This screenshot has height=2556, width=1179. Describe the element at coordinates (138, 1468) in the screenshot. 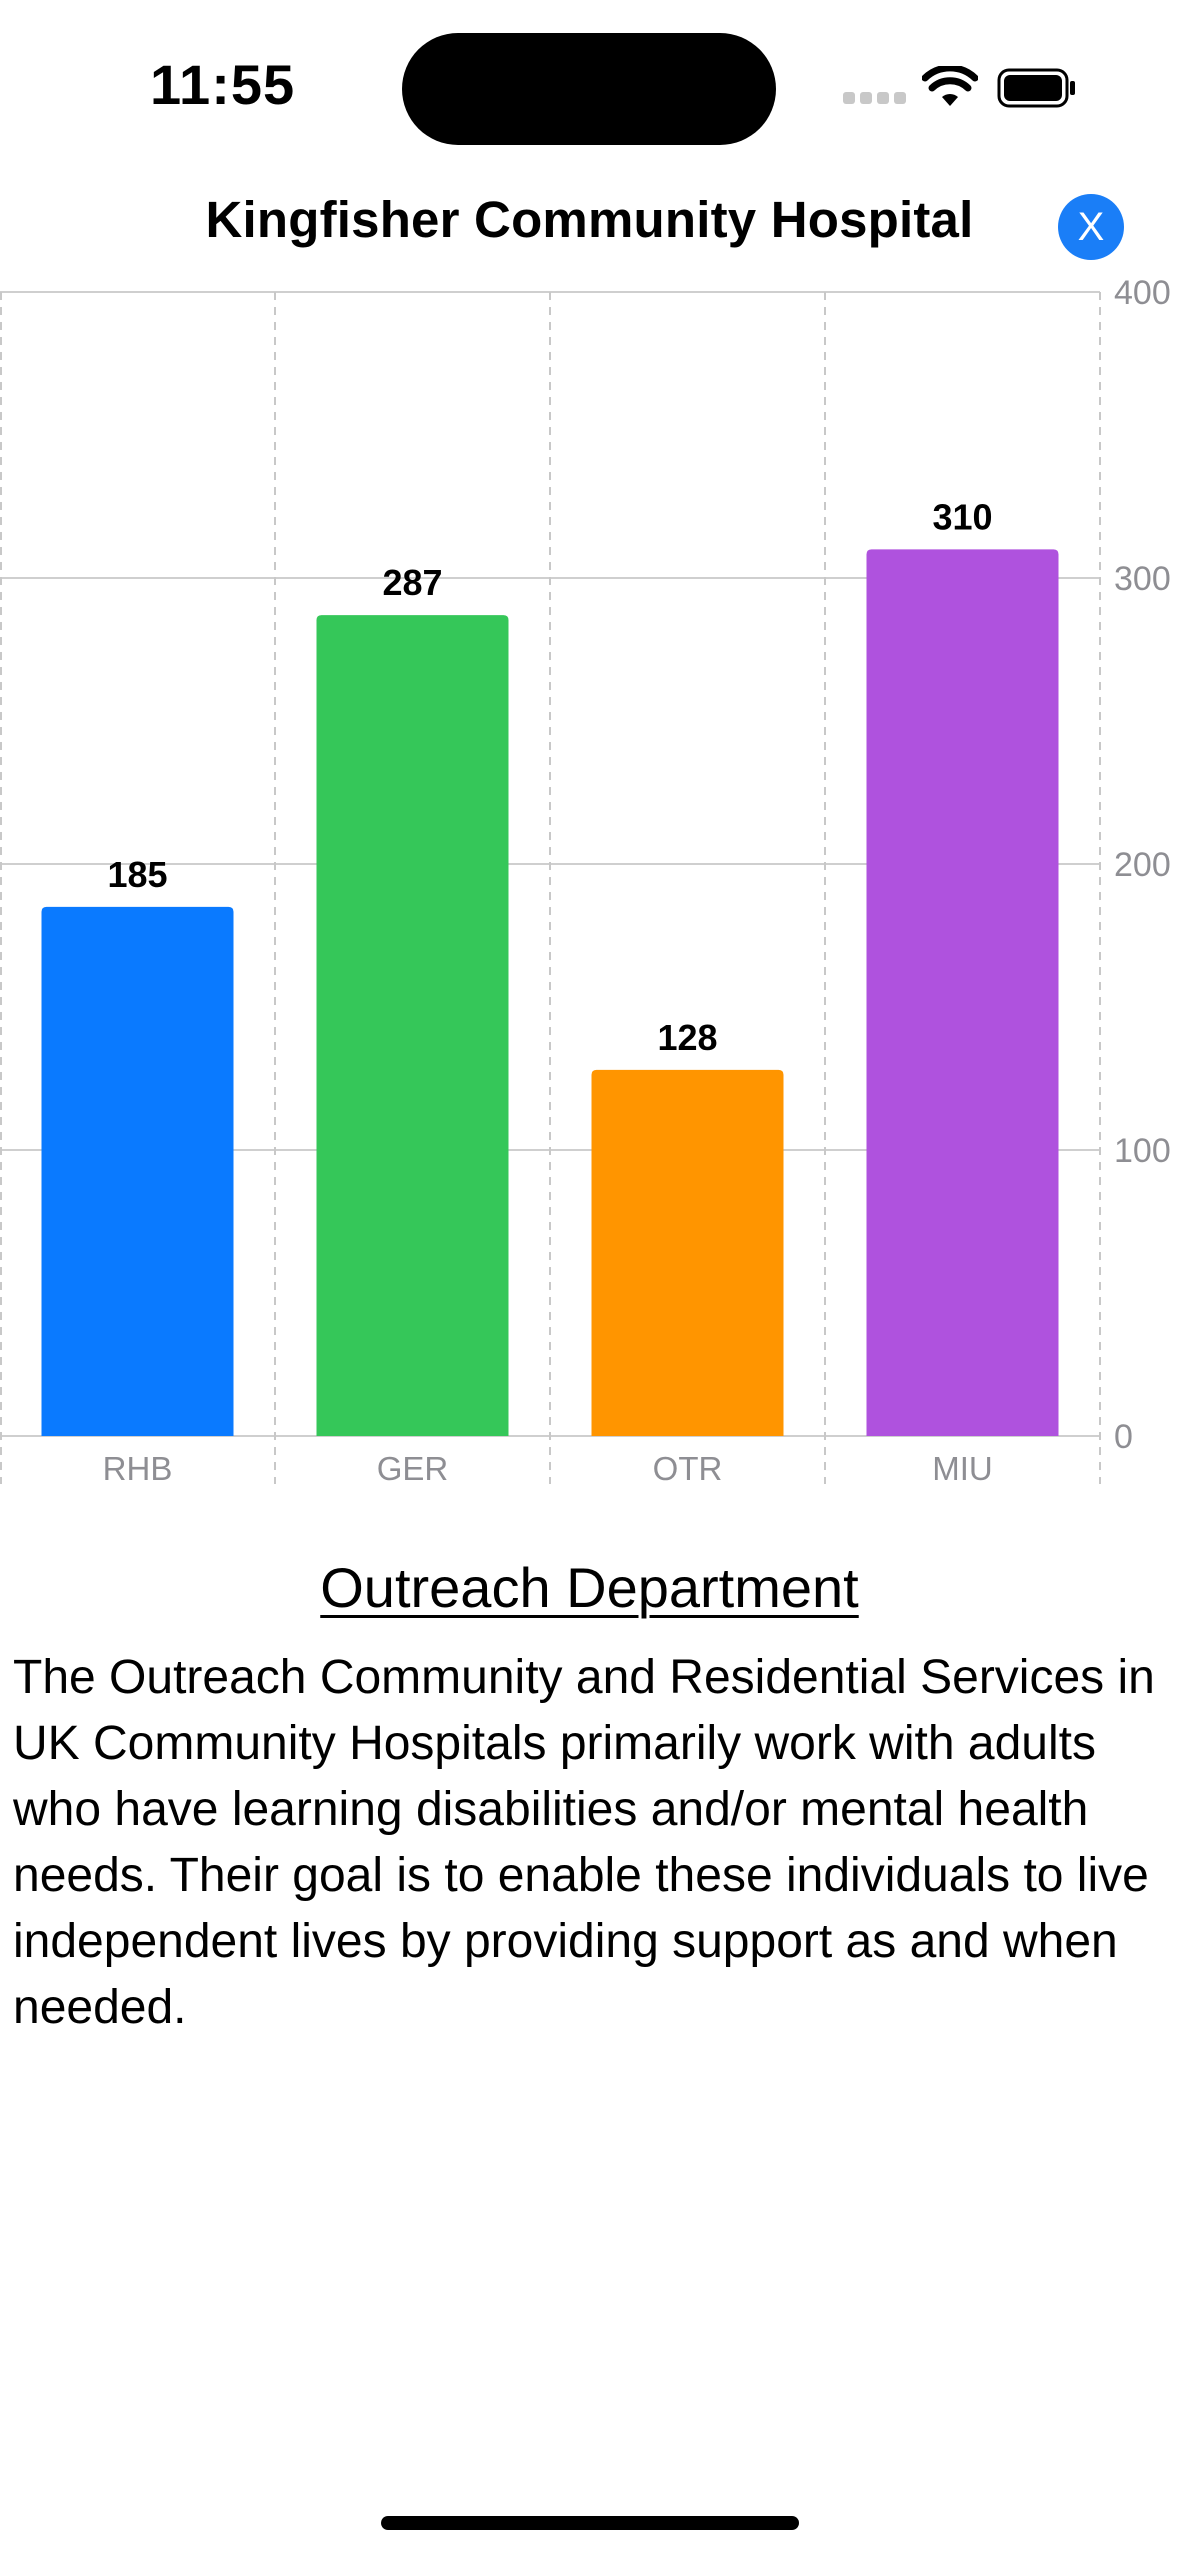

I see `x-tick-label: RHB` at that location.